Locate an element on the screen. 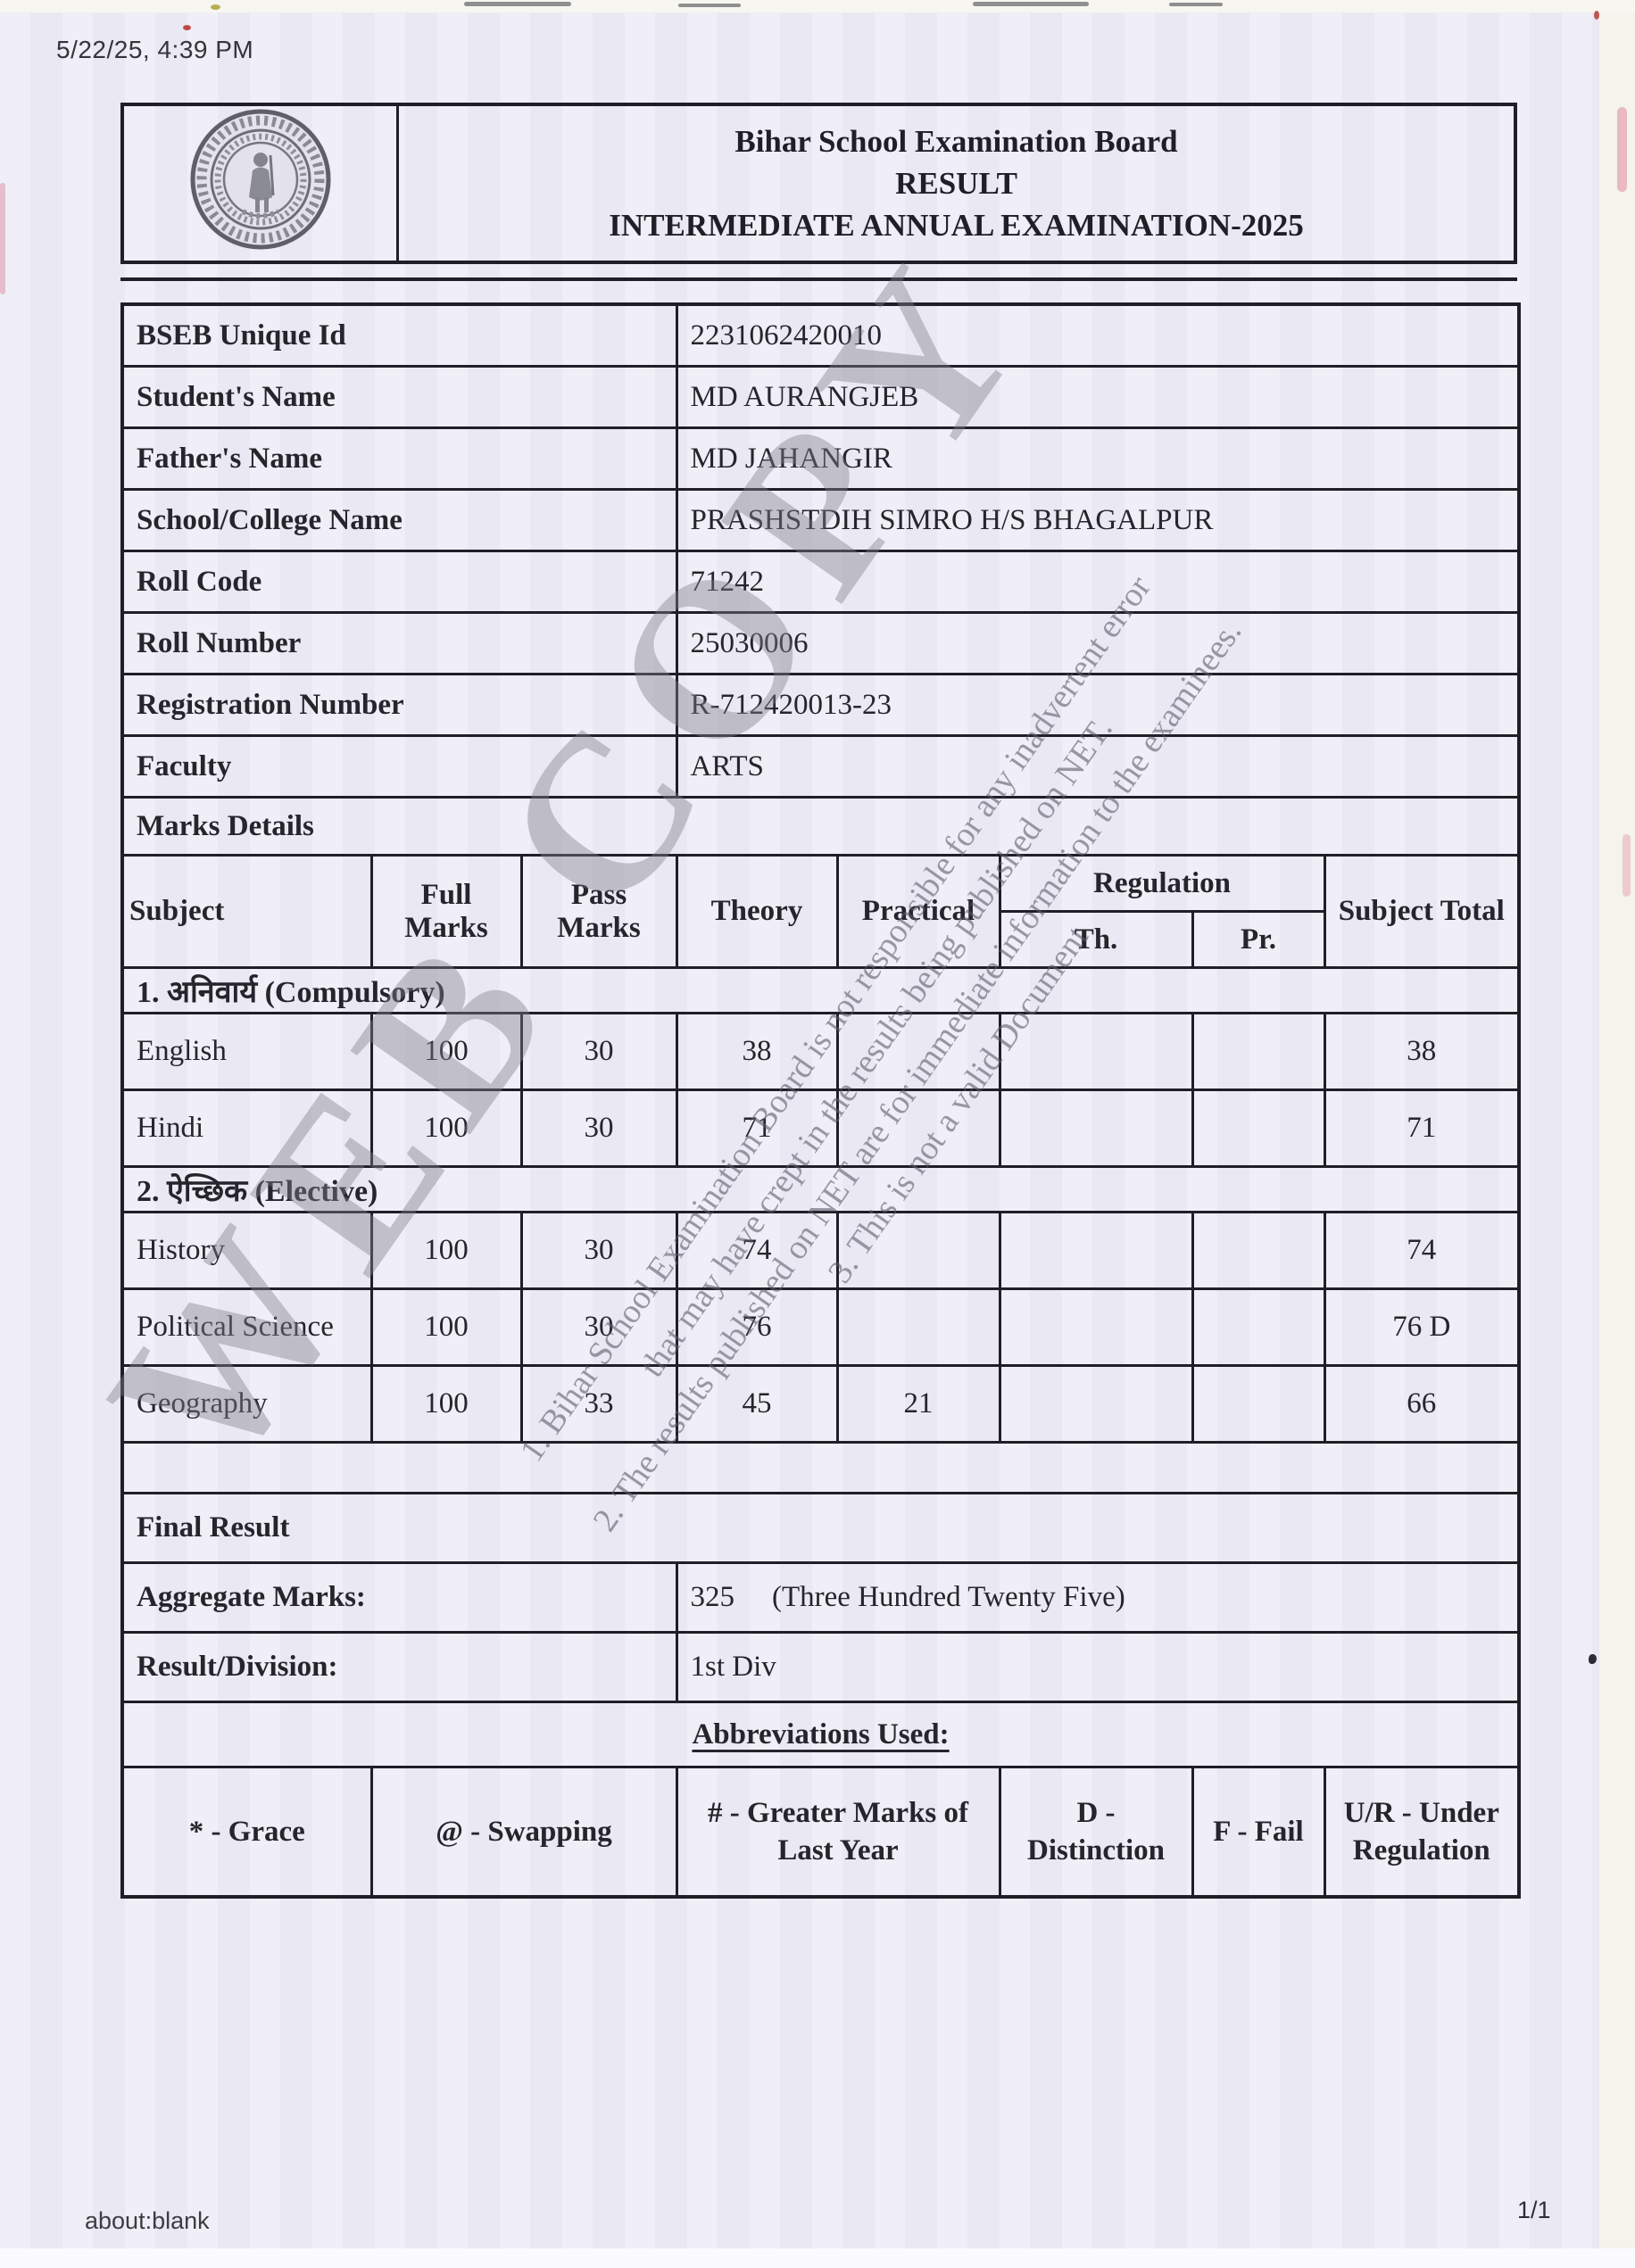 Image resolution: width=1635 pixels, height=2268 pixels. marks-subheader-row: Th. Pr. is located at coordinates (820, 939).